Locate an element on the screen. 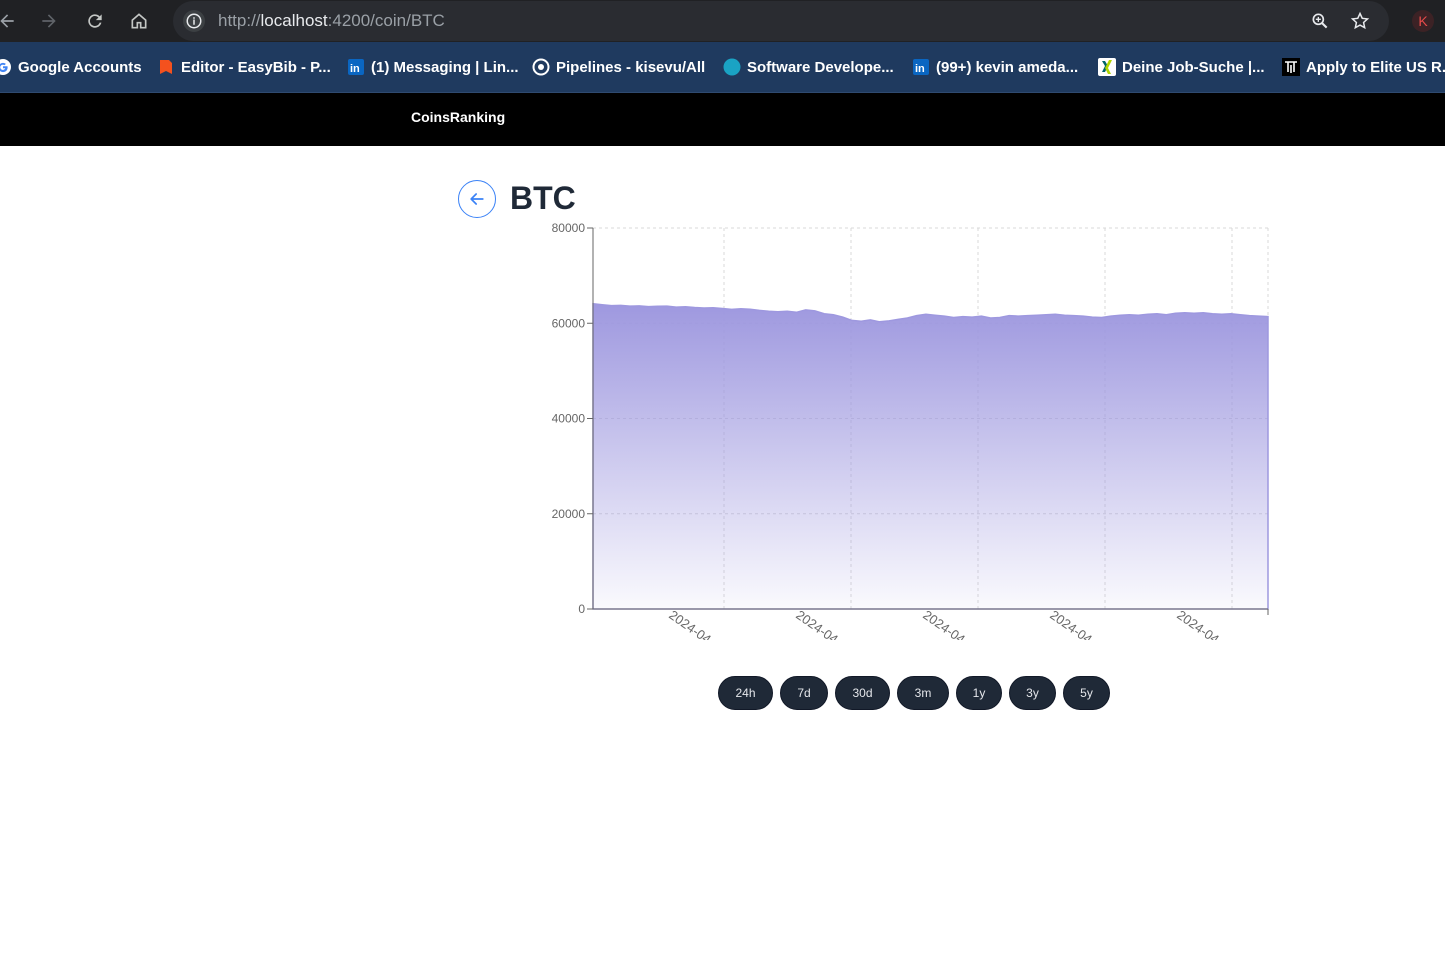  back-button is located at coordinates (477, 199).